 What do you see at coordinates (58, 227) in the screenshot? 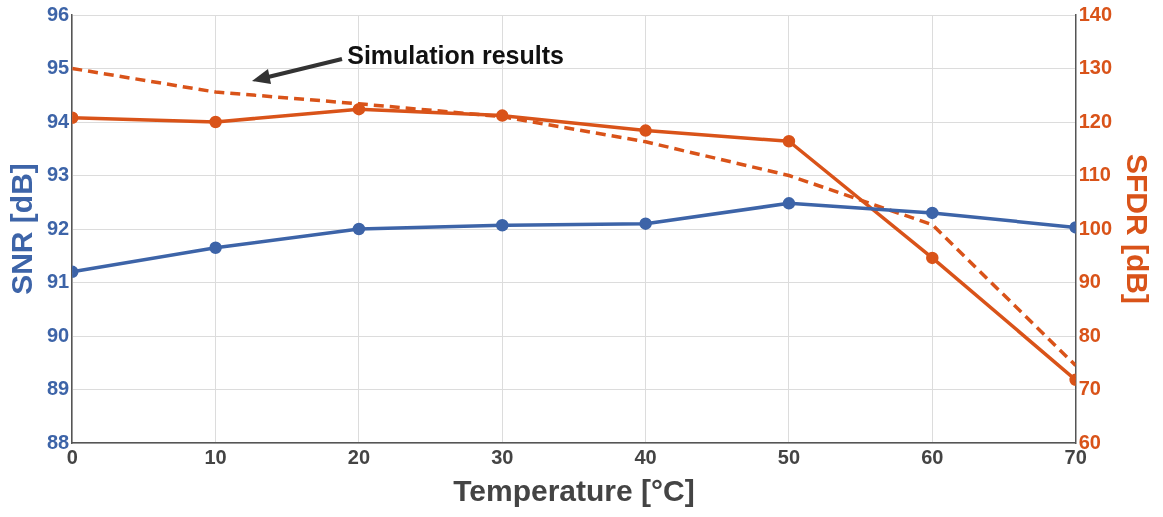
I see `y-tick-label: 92` at bounding box center [58, 227].